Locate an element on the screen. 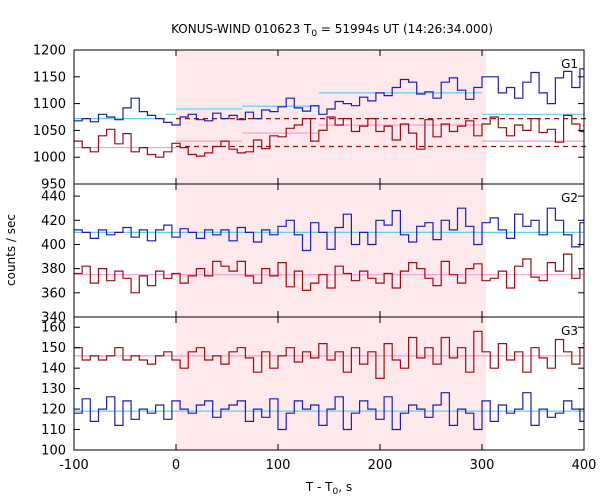 The image size is (600, 500). panel-label-g1: G1 is located at coordinates (569, 64).